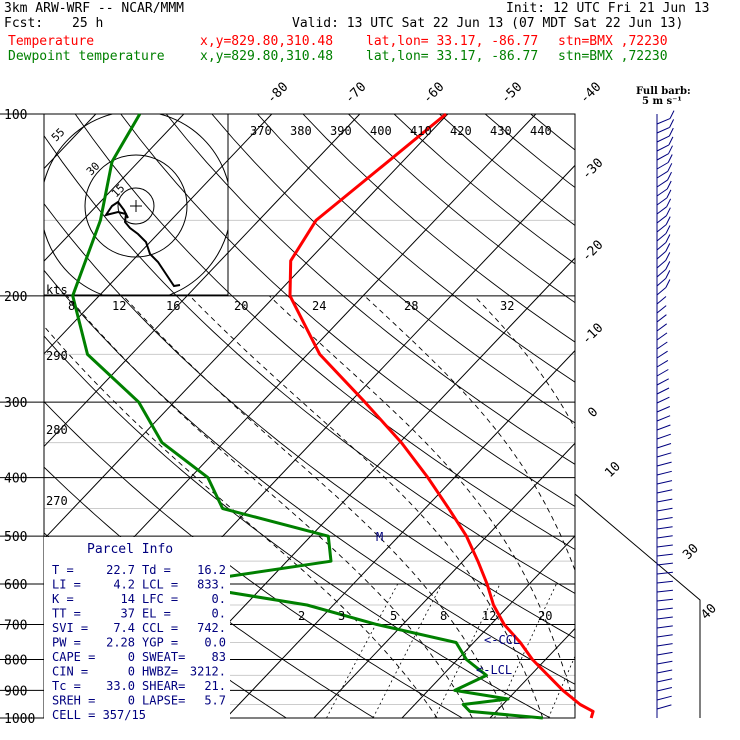  What do you see at coordinates (592, 169) in the screenshot?
I see `isotherm-label: -30` at bounding box center [592, 169].